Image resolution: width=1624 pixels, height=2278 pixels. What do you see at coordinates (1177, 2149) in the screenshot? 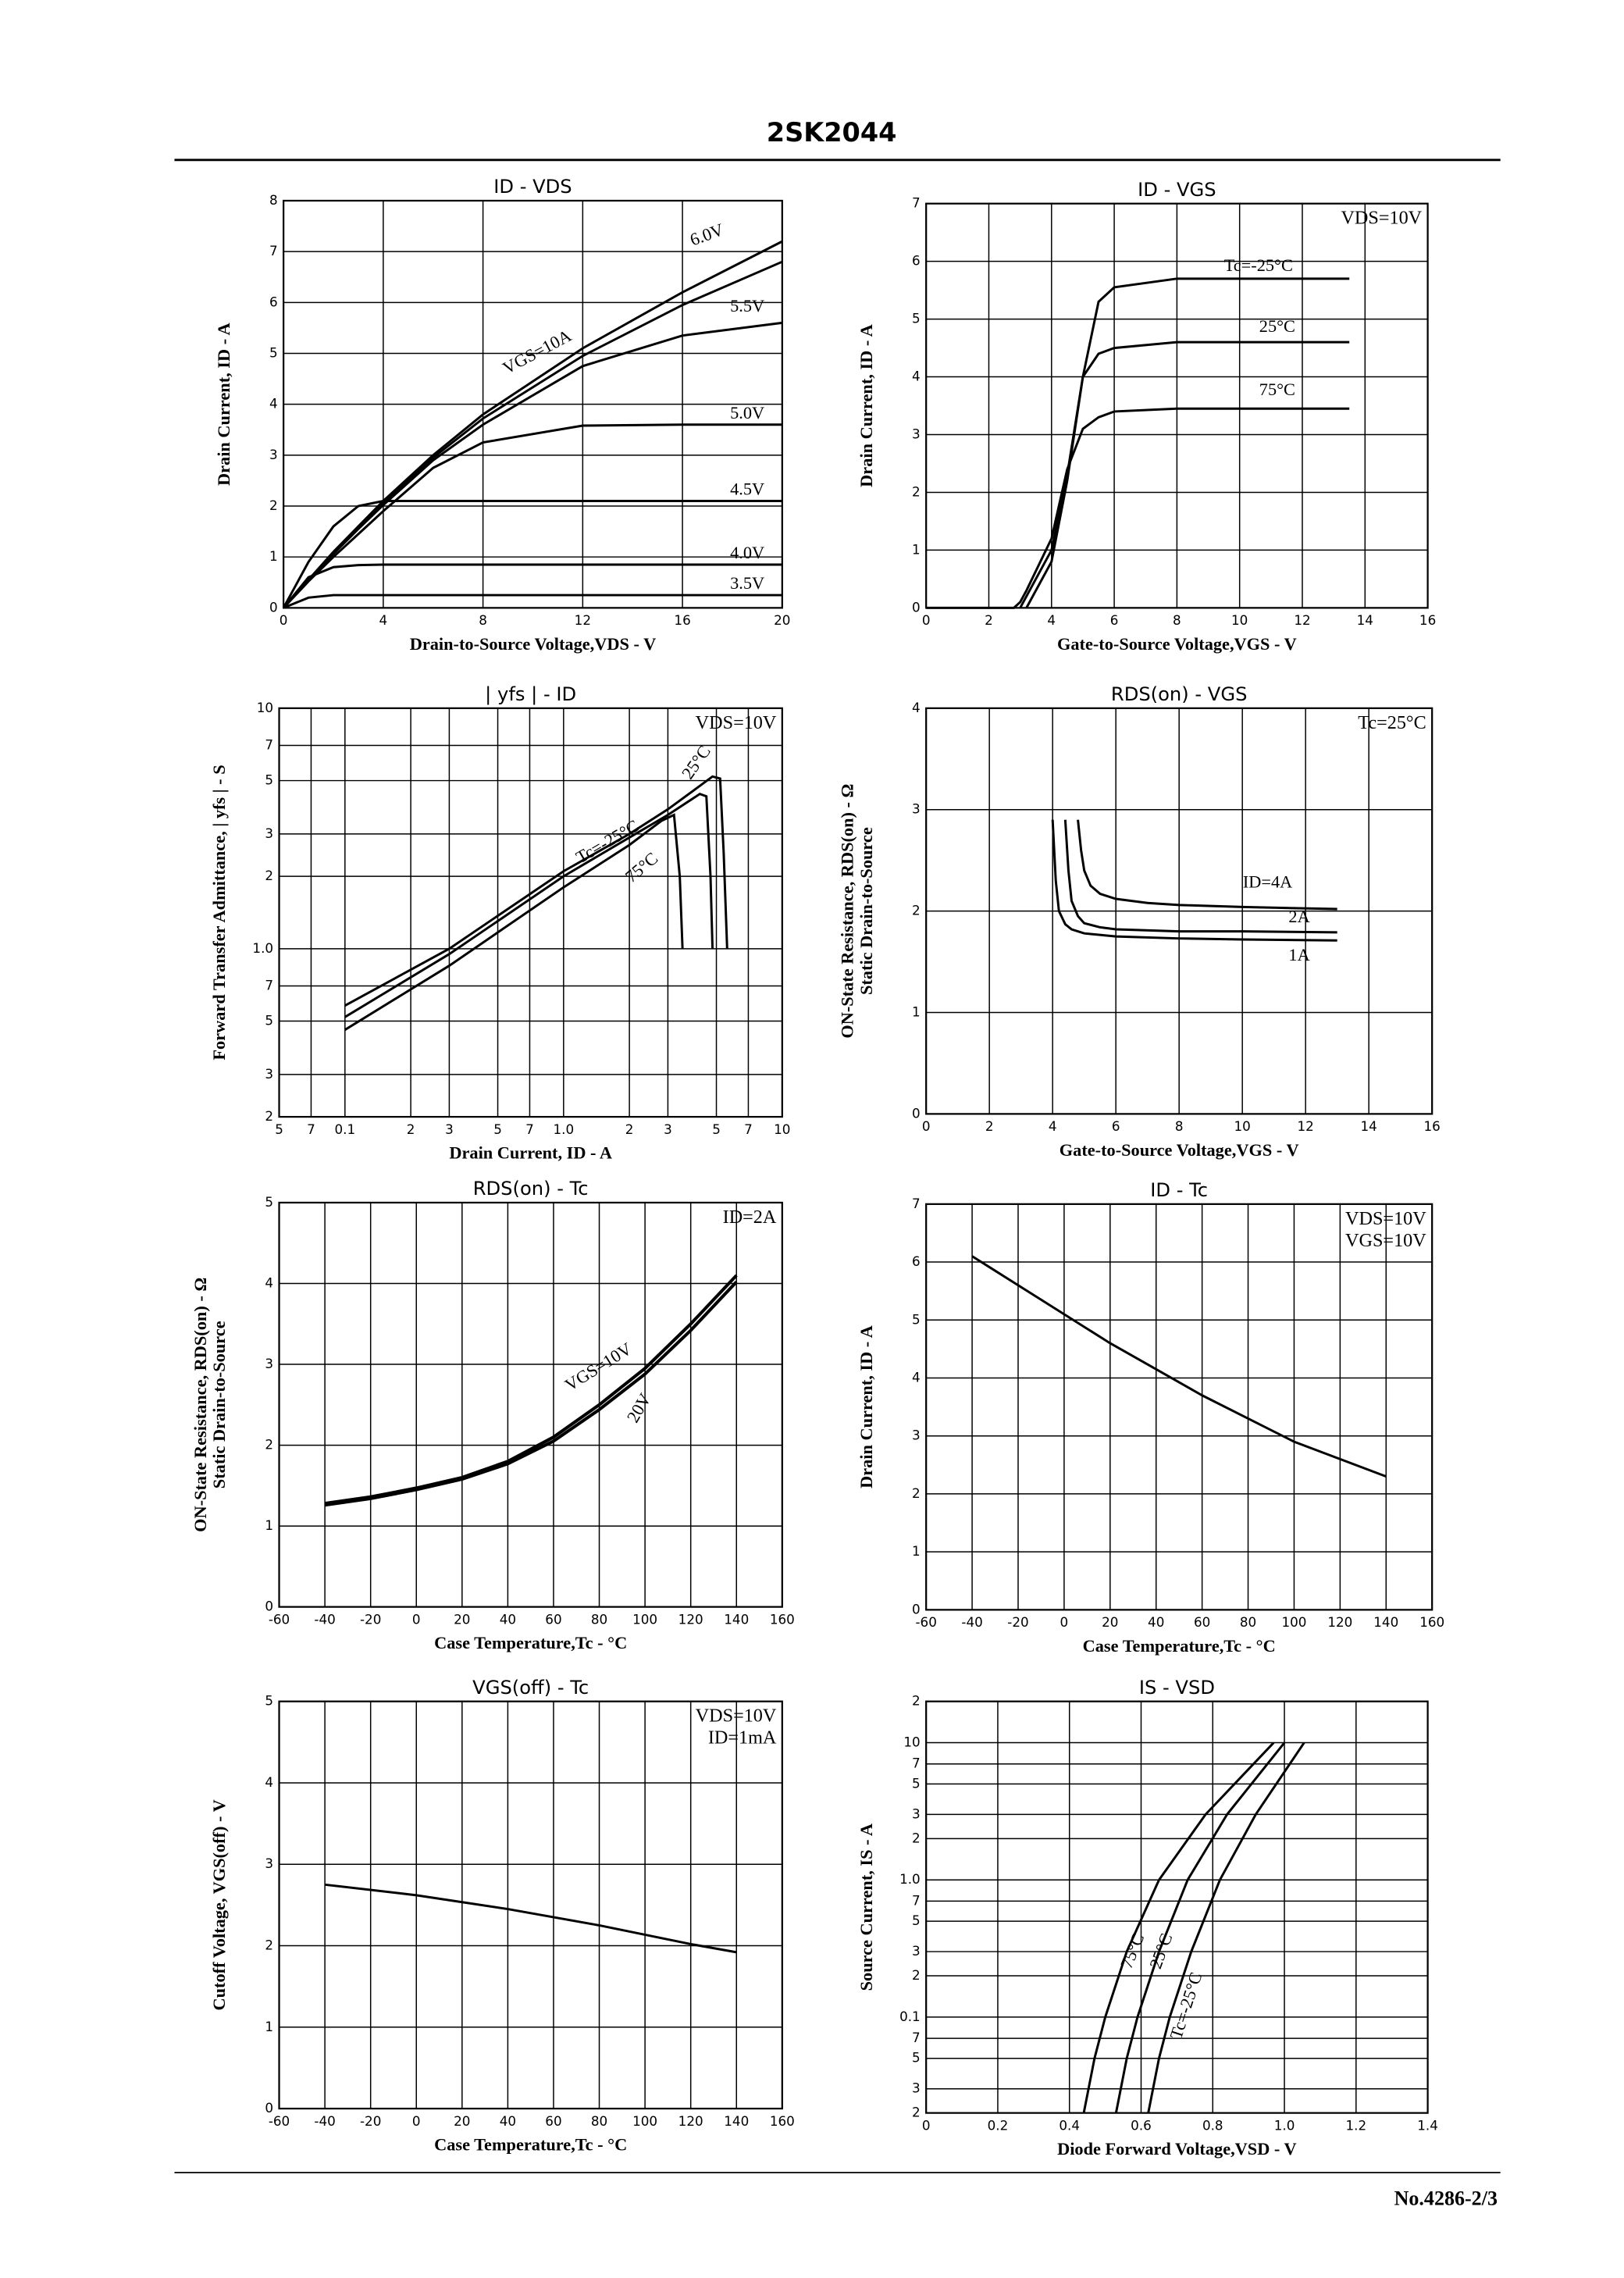
I see `x-axis-label: Diode Forward Voltage,VSD - V` at bounding box center [1177, 2149].